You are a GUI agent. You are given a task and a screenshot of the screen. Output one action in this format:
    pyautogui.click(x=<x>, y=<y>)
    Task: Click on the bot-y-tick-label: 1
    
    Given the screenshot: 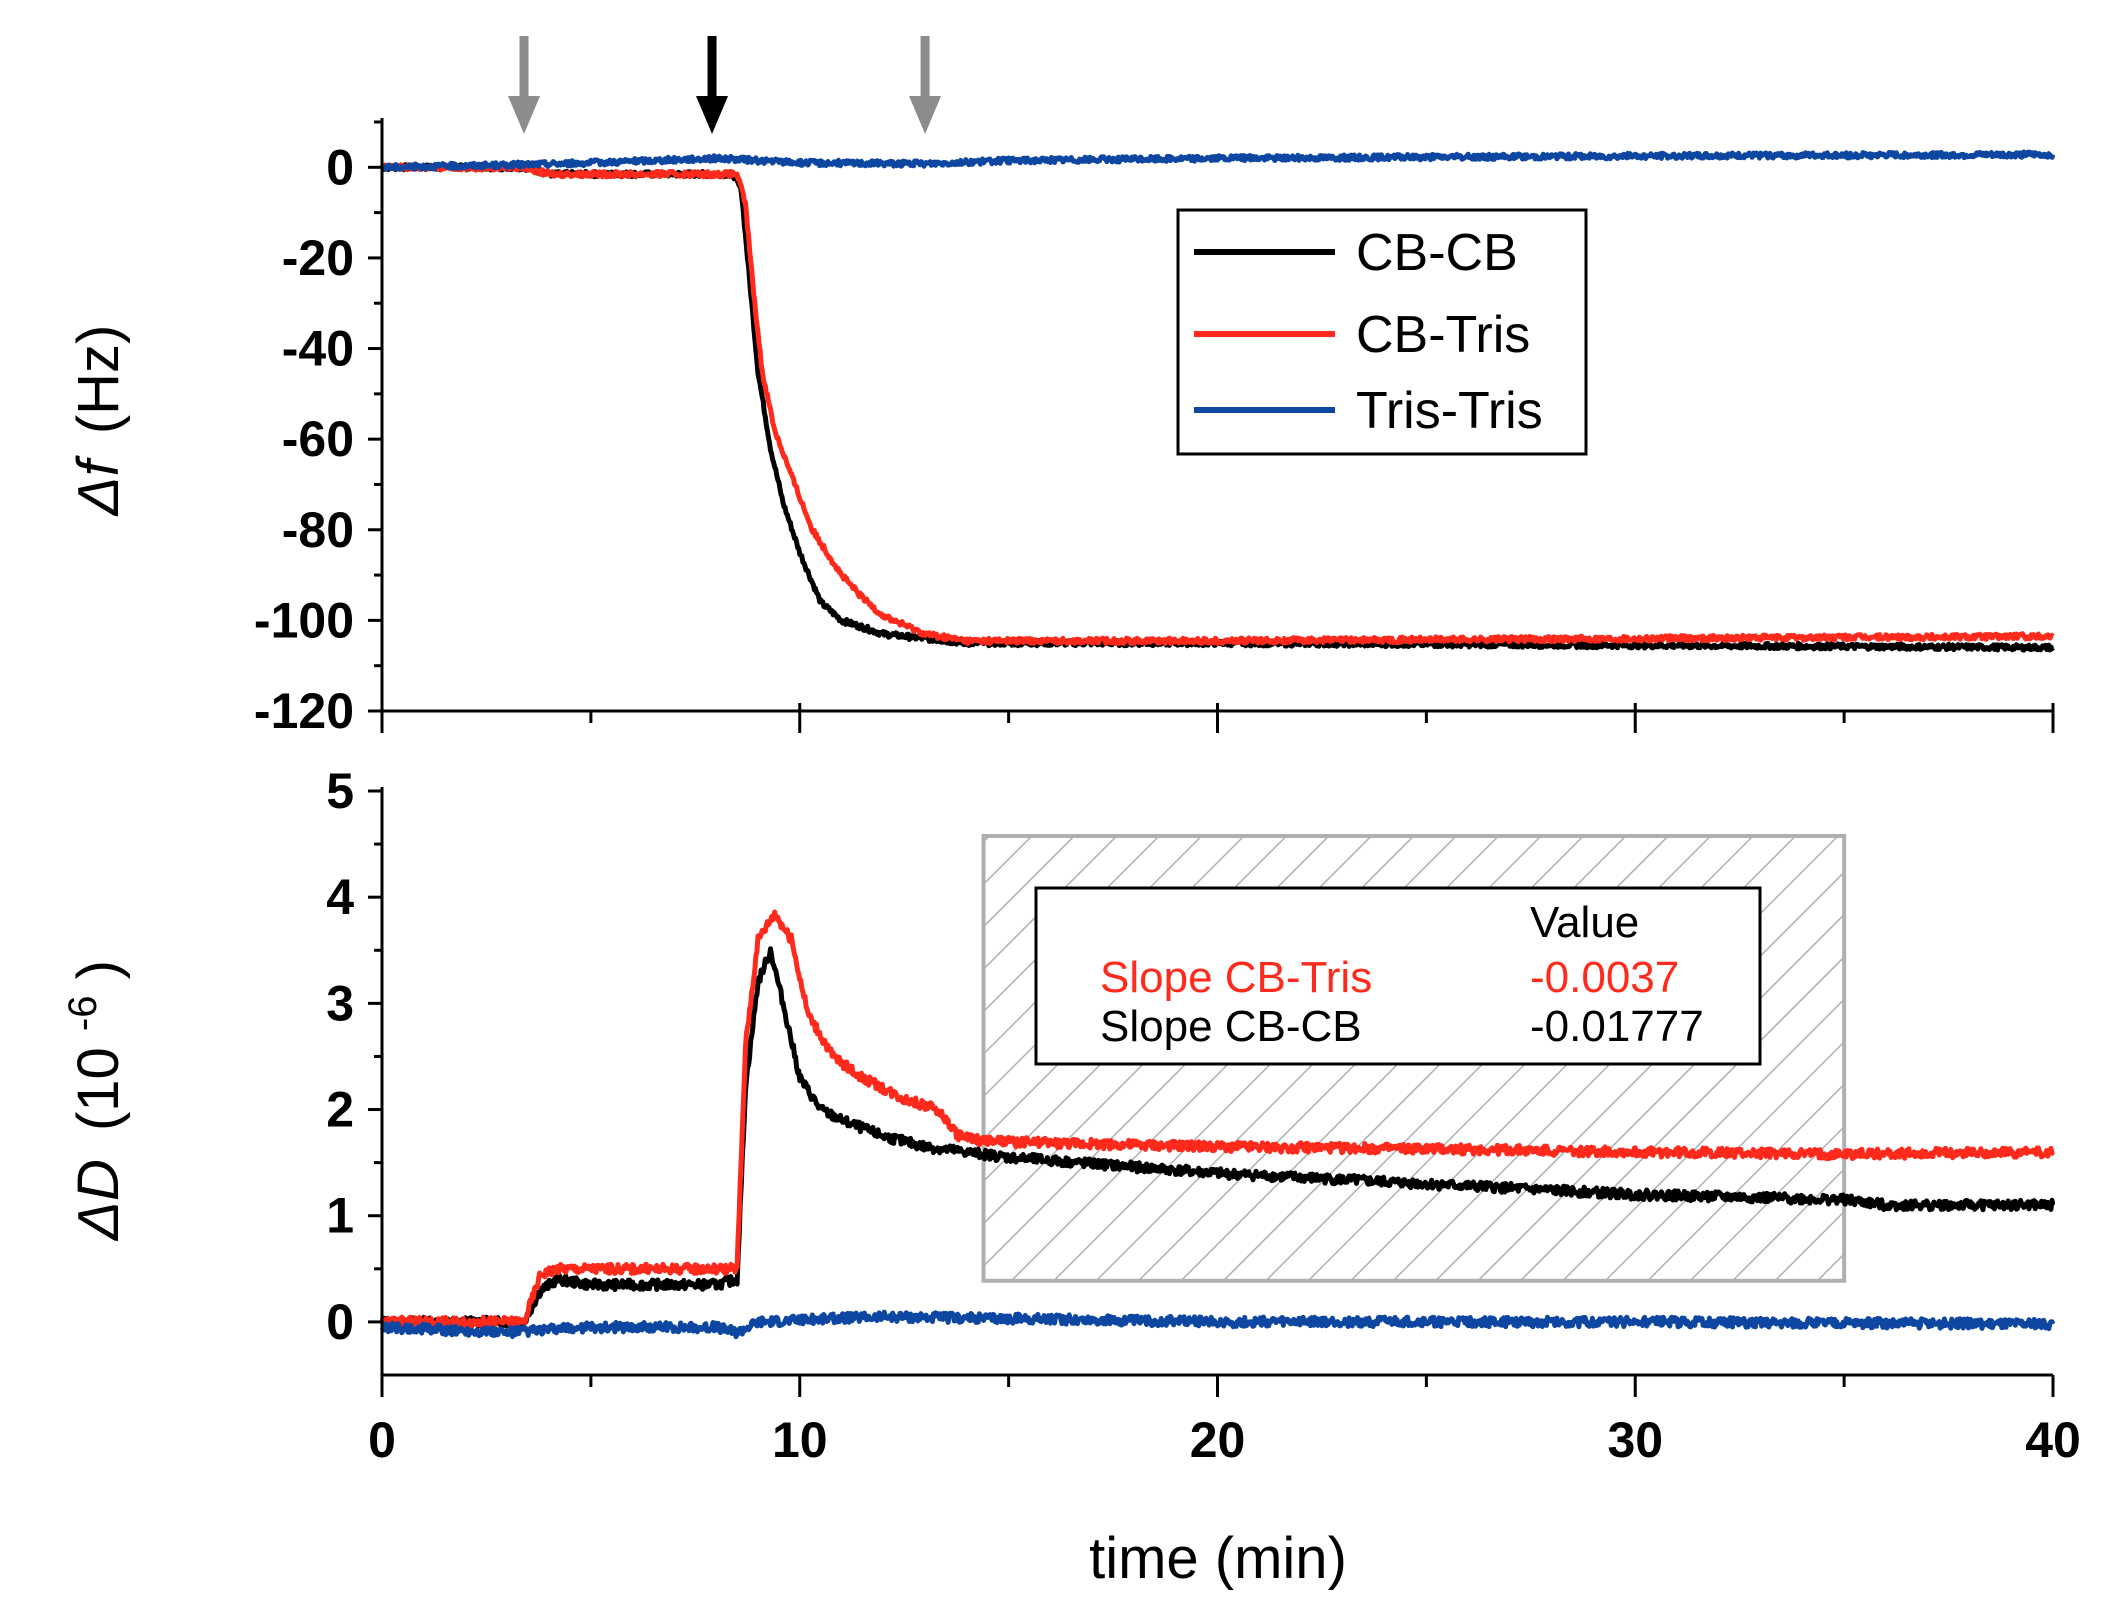 What is the action you would take?
    pyautogui.click(x=340, y=1216)
    